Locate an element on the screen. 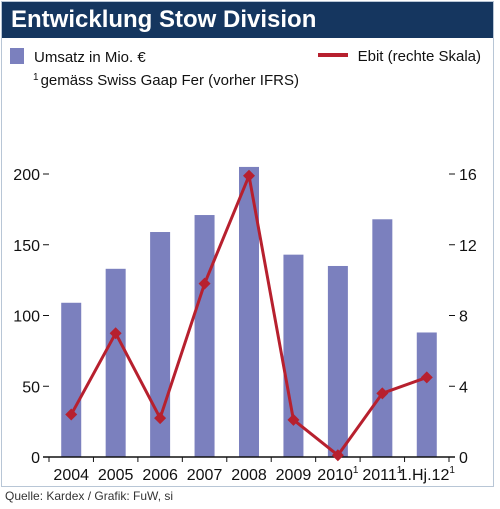 The height and width of the screenshot is (509, 500). left-tick-label: 0 is located at coordinates (35, 458).